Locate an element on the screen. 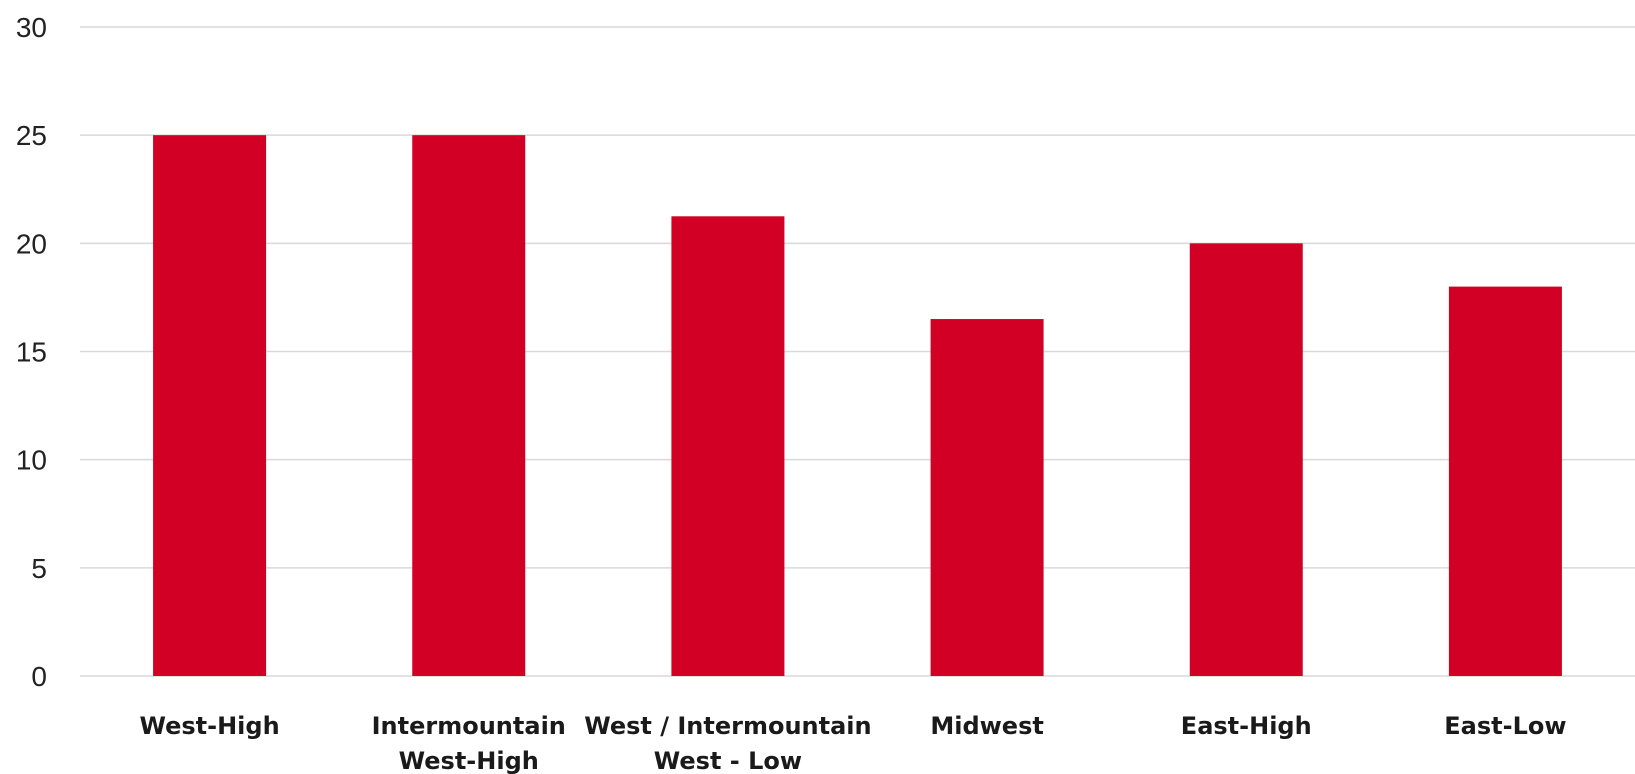 The image size is (1635, 774). x-category-label: East-High is located at coordinates (1246, 726).